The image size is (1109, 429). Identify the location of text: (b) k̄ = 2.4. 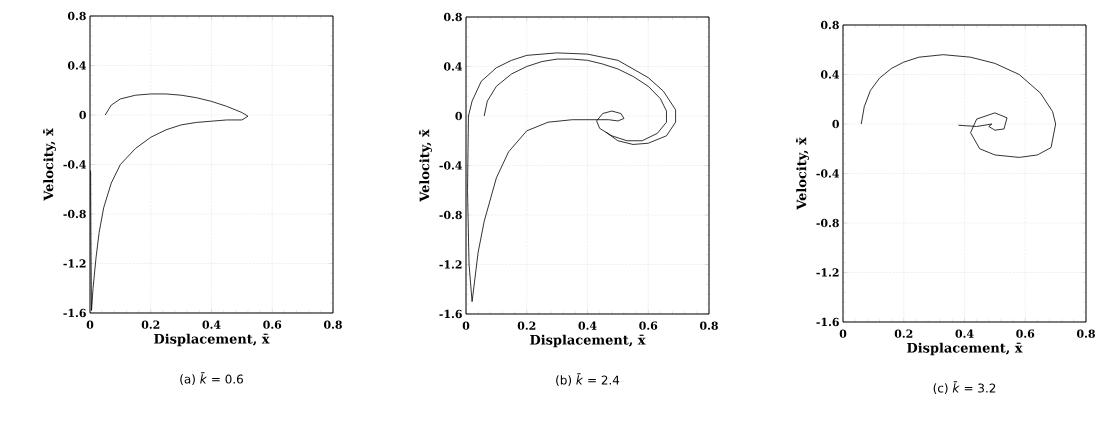
(588, 379).